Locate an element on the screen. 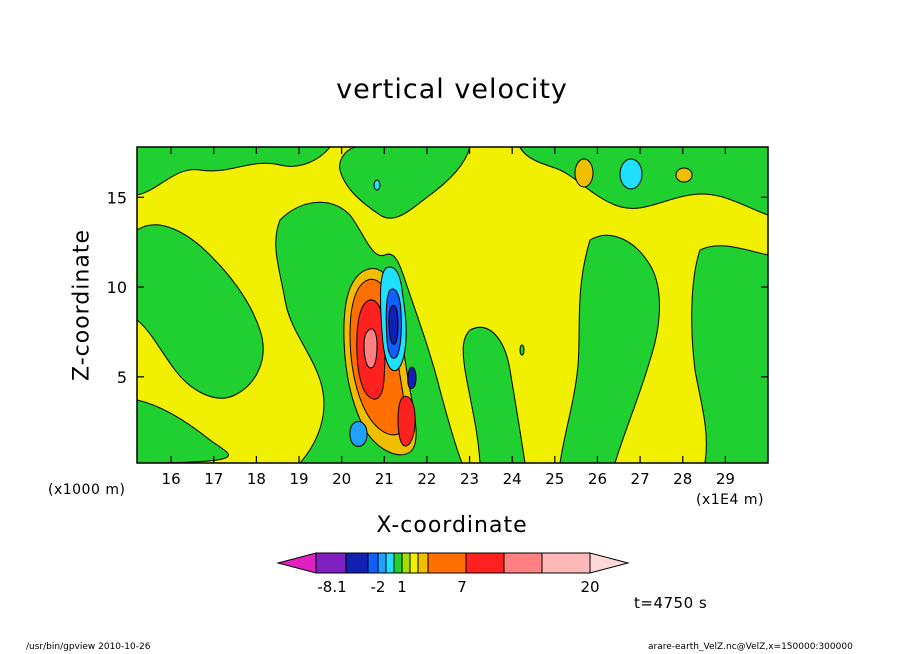  x-tick-label: 24 is located at coordinates (512, 479).